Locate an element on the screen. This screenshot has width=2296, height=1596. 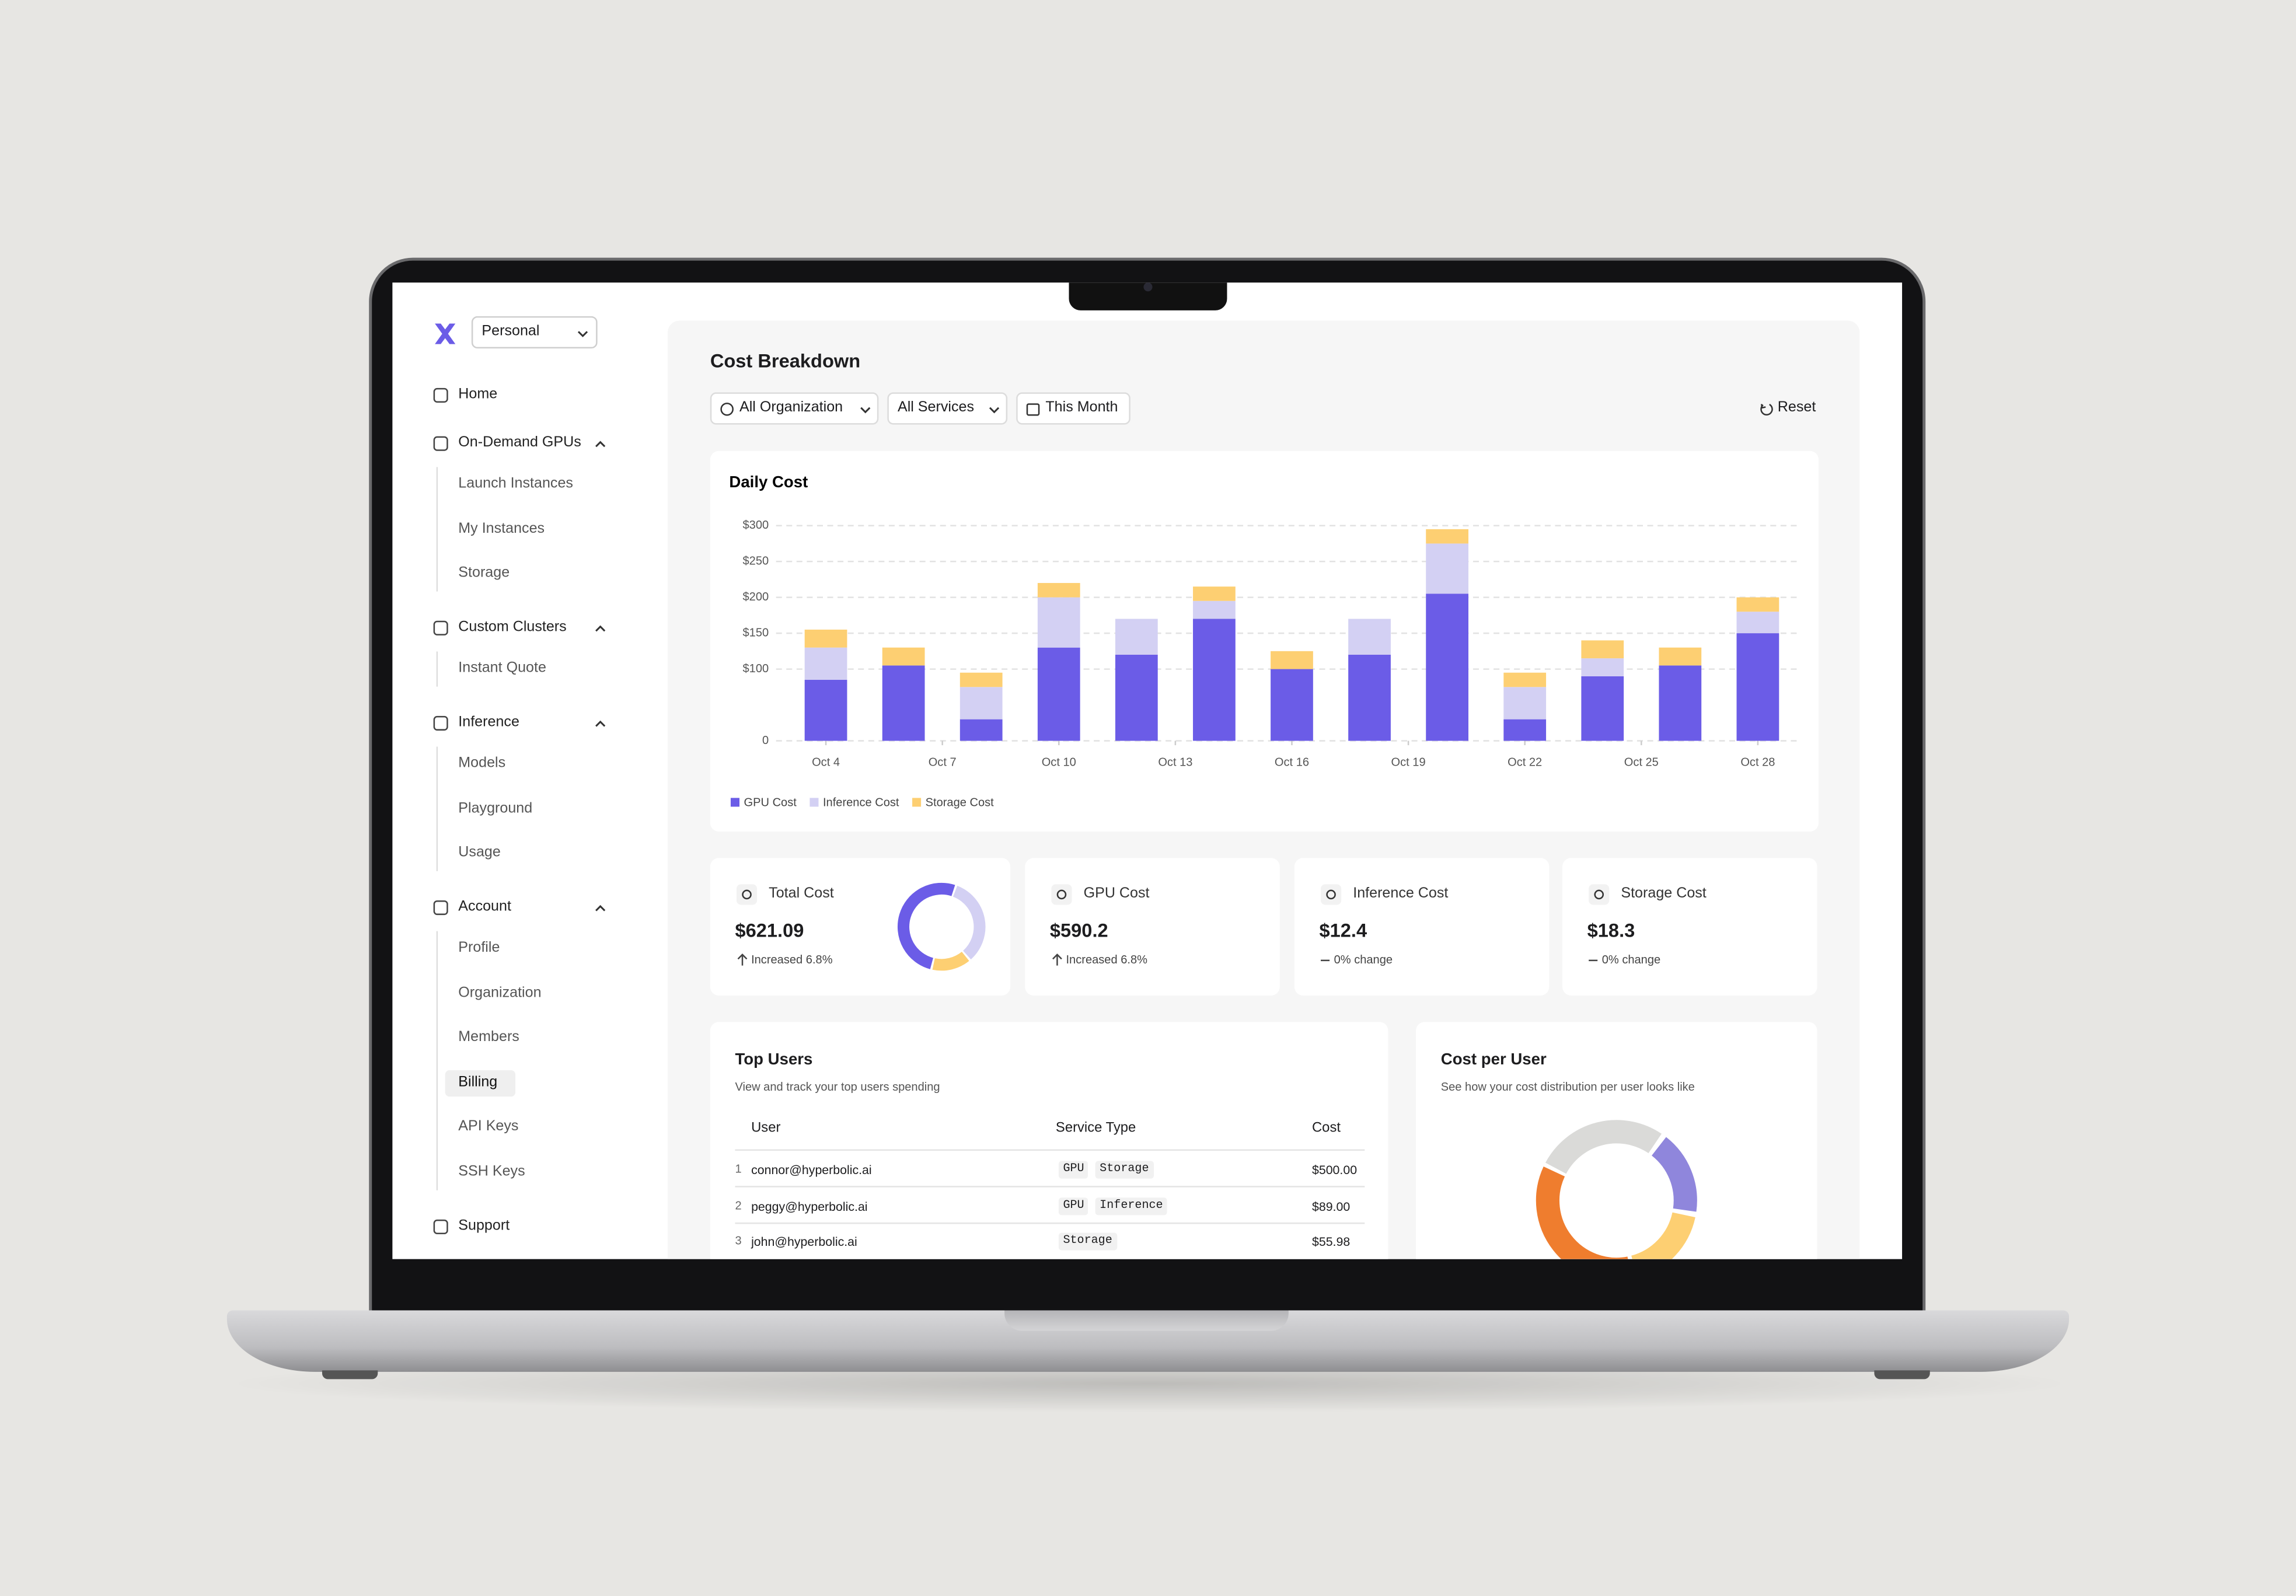
y-tick-label: $250 is located at coordinates (756, 560).